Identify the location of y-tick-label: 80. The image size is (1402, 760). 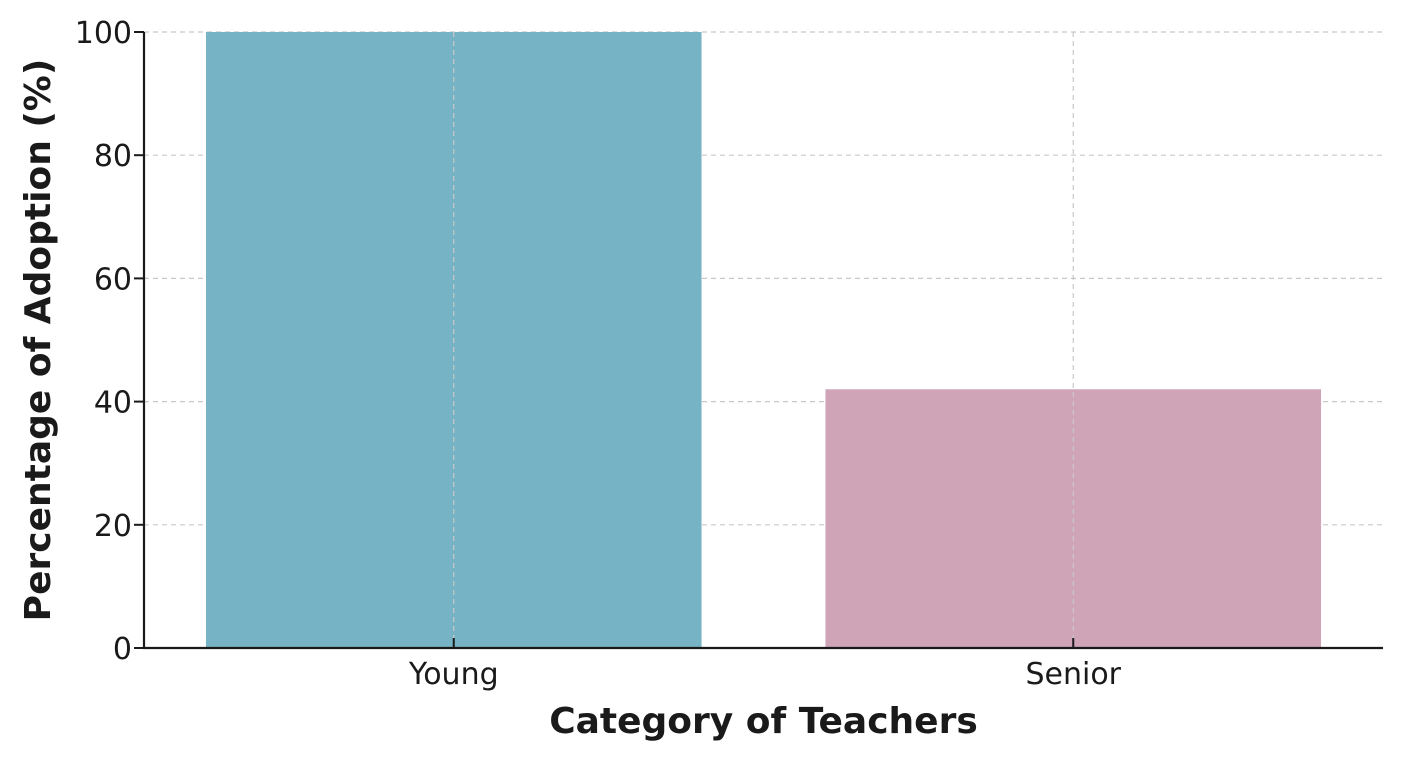
(113, 156).